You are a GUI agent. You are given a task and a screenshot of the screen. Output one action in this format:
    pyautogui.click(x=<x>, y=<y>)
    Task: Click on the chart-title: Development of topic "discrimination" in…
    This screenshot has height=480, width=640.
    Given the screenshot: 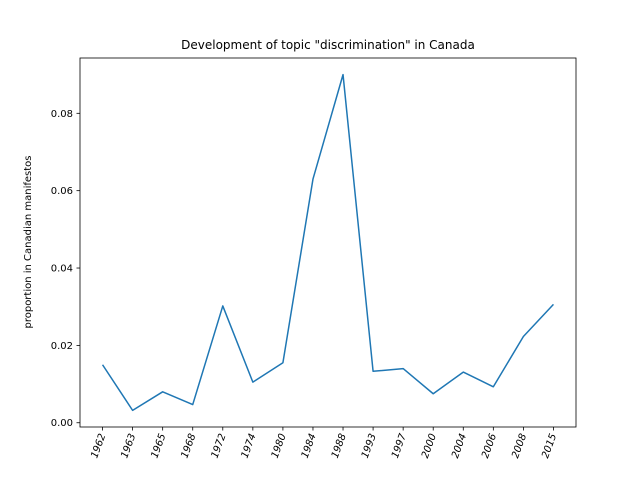 What is the action you would take?
    pyautogui.click(x=328, y=45)
    